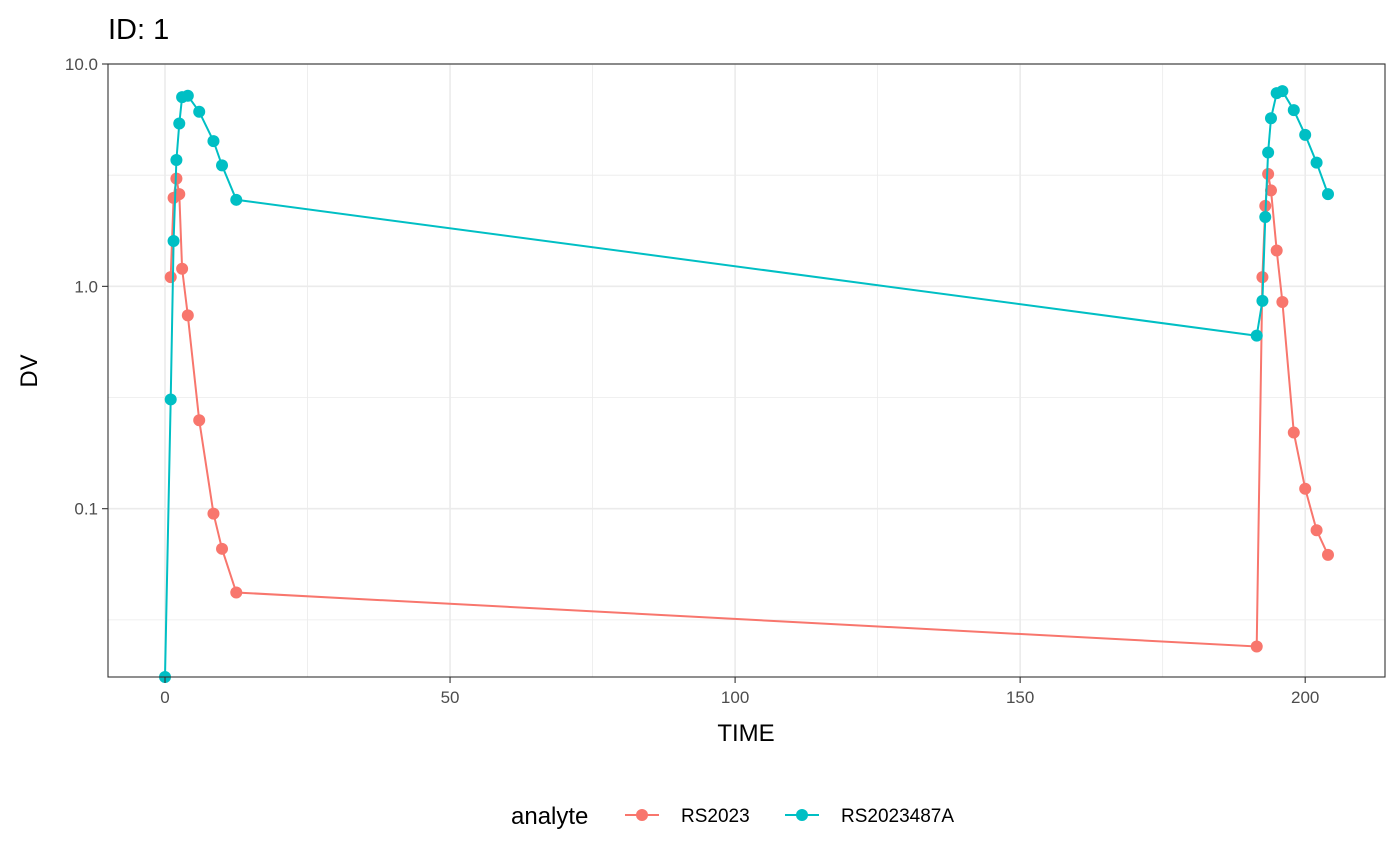  Describe the element at coordinates (138, 30) in the screenshot. I see `chart-title: ID: 1` at that location.